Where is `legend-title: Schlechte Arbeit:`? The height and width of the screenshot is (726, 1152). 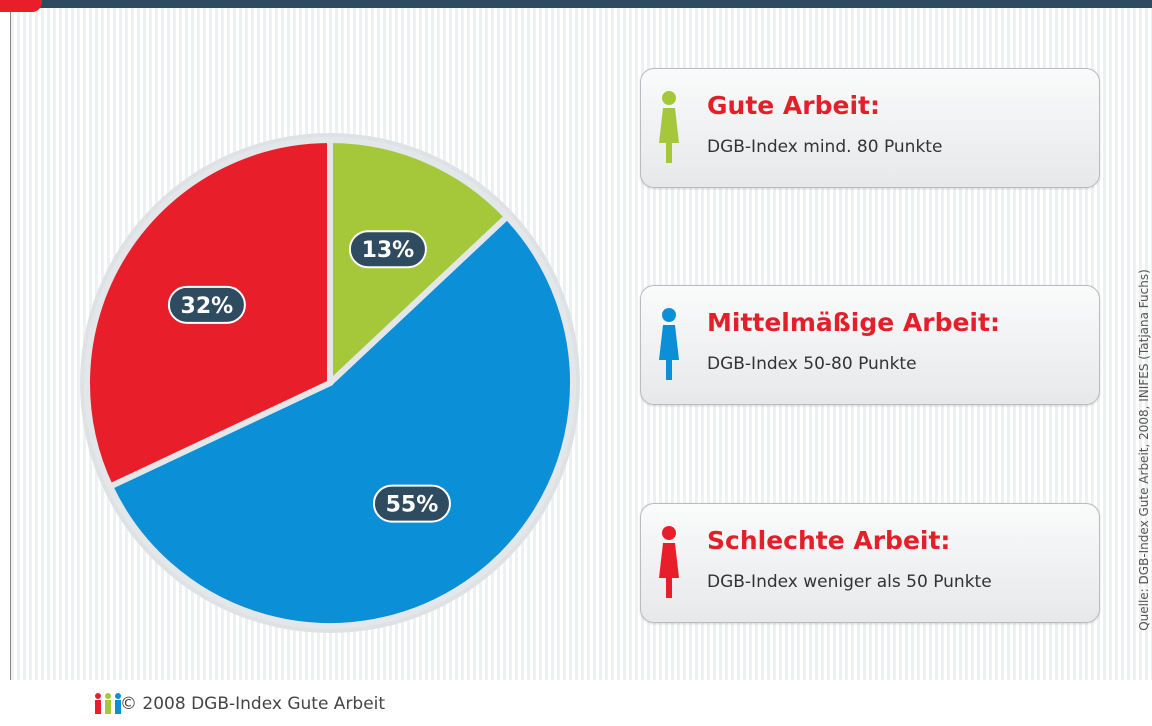
legend-title: Schlechte Arbeit: is located at coordinates (829, 540).